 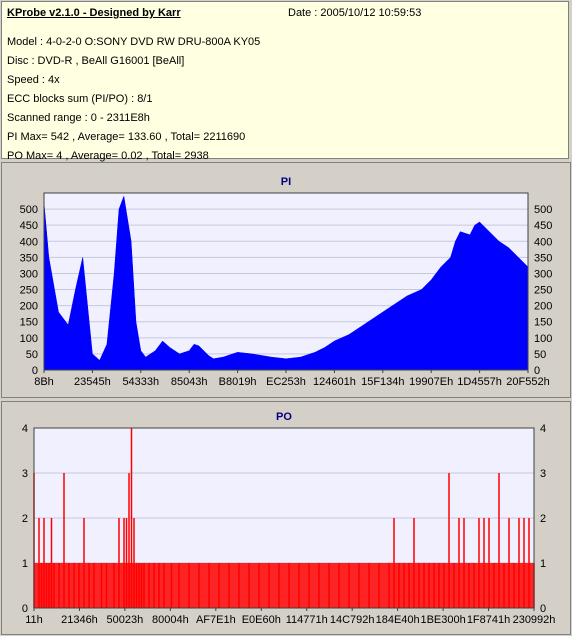 I want to click on x-tick-label: 23545h, so click(x=92, y=382).